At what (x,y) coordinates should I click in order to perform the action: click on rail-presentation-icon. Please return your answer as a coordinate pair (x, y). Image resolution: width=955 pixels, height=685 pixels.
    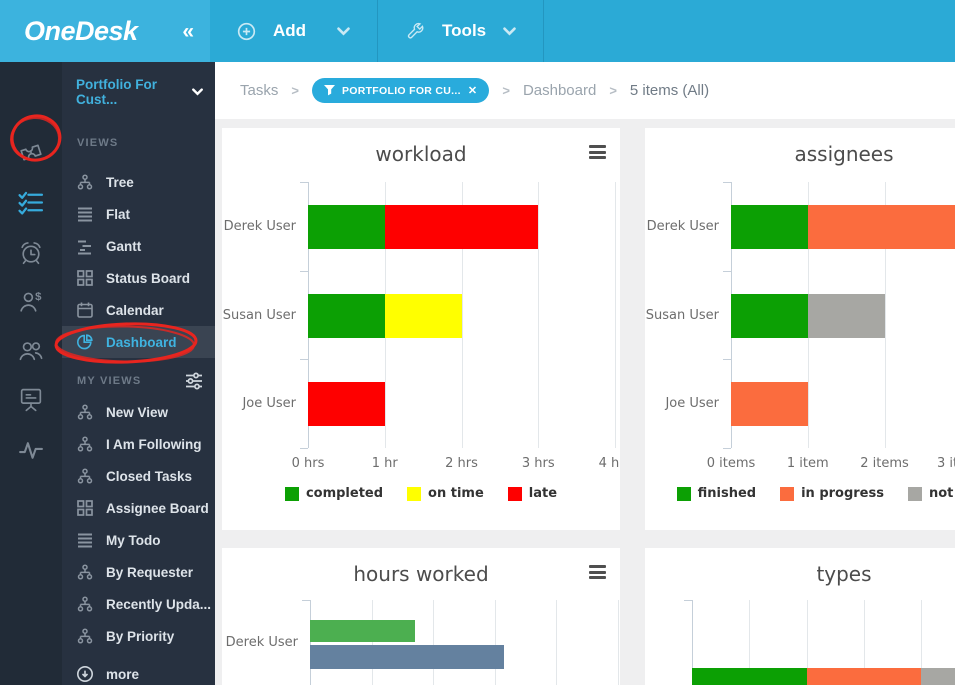
    Looking at the image, I should click on (31, 399).